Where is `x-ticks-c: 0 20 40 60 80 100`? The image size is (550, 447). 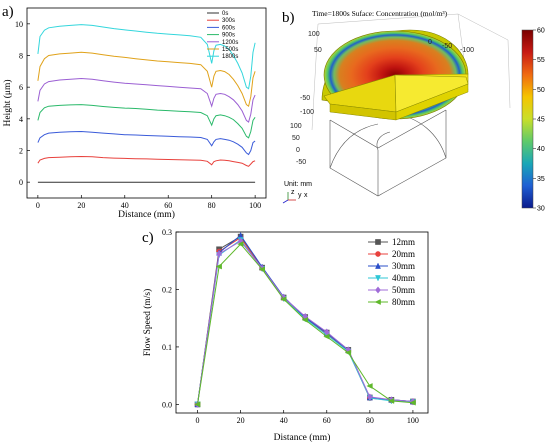 x-ticks-c: 0 20 40 60 80 100 is located at coordinates (307, 417).